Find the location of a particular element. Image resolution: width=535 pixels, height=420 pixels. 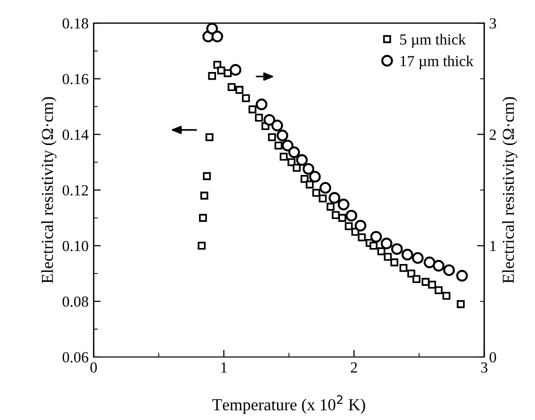

y2-tick-label: 3 is located at coordinates (493, 23).